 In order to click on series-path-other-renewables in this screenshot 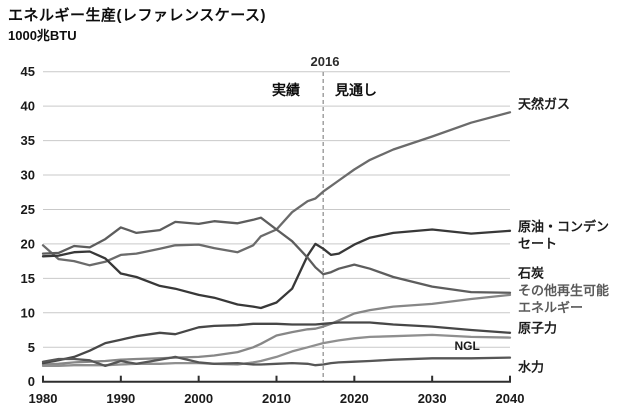, I will do `click(276, 329)`.